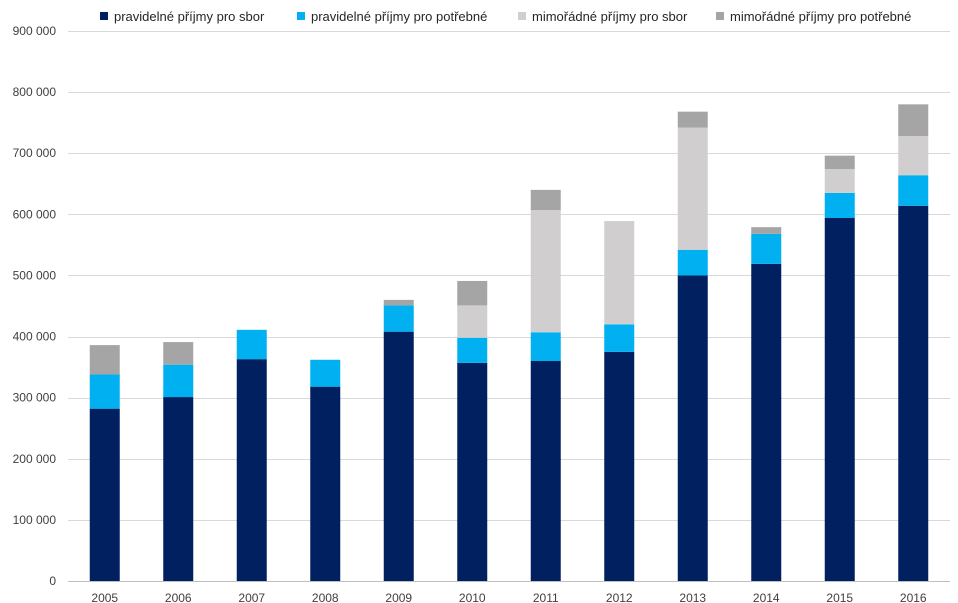 Image resolution: width=958 pixels, height=603 pixels. What do you see at coordinates (820, 16) in the screenshot?
I see `legend-label: mimořádné příjmy pro potřebné` at bounding box center [820, 16].